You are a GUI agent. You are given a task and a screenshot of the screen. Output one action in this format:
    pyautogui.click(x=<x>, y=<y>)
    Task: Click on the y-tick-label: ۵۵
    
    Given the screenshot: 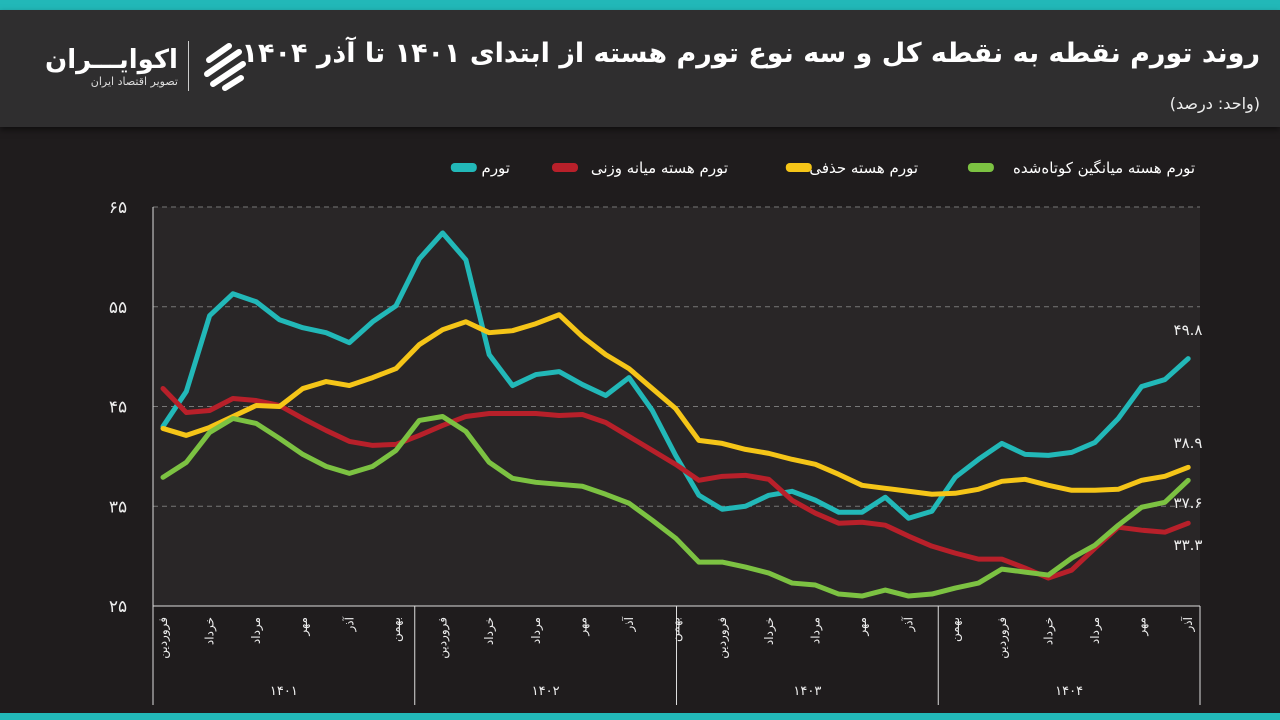 What is the action you would take?
    pyautogui.click(x=118, y=308)
    